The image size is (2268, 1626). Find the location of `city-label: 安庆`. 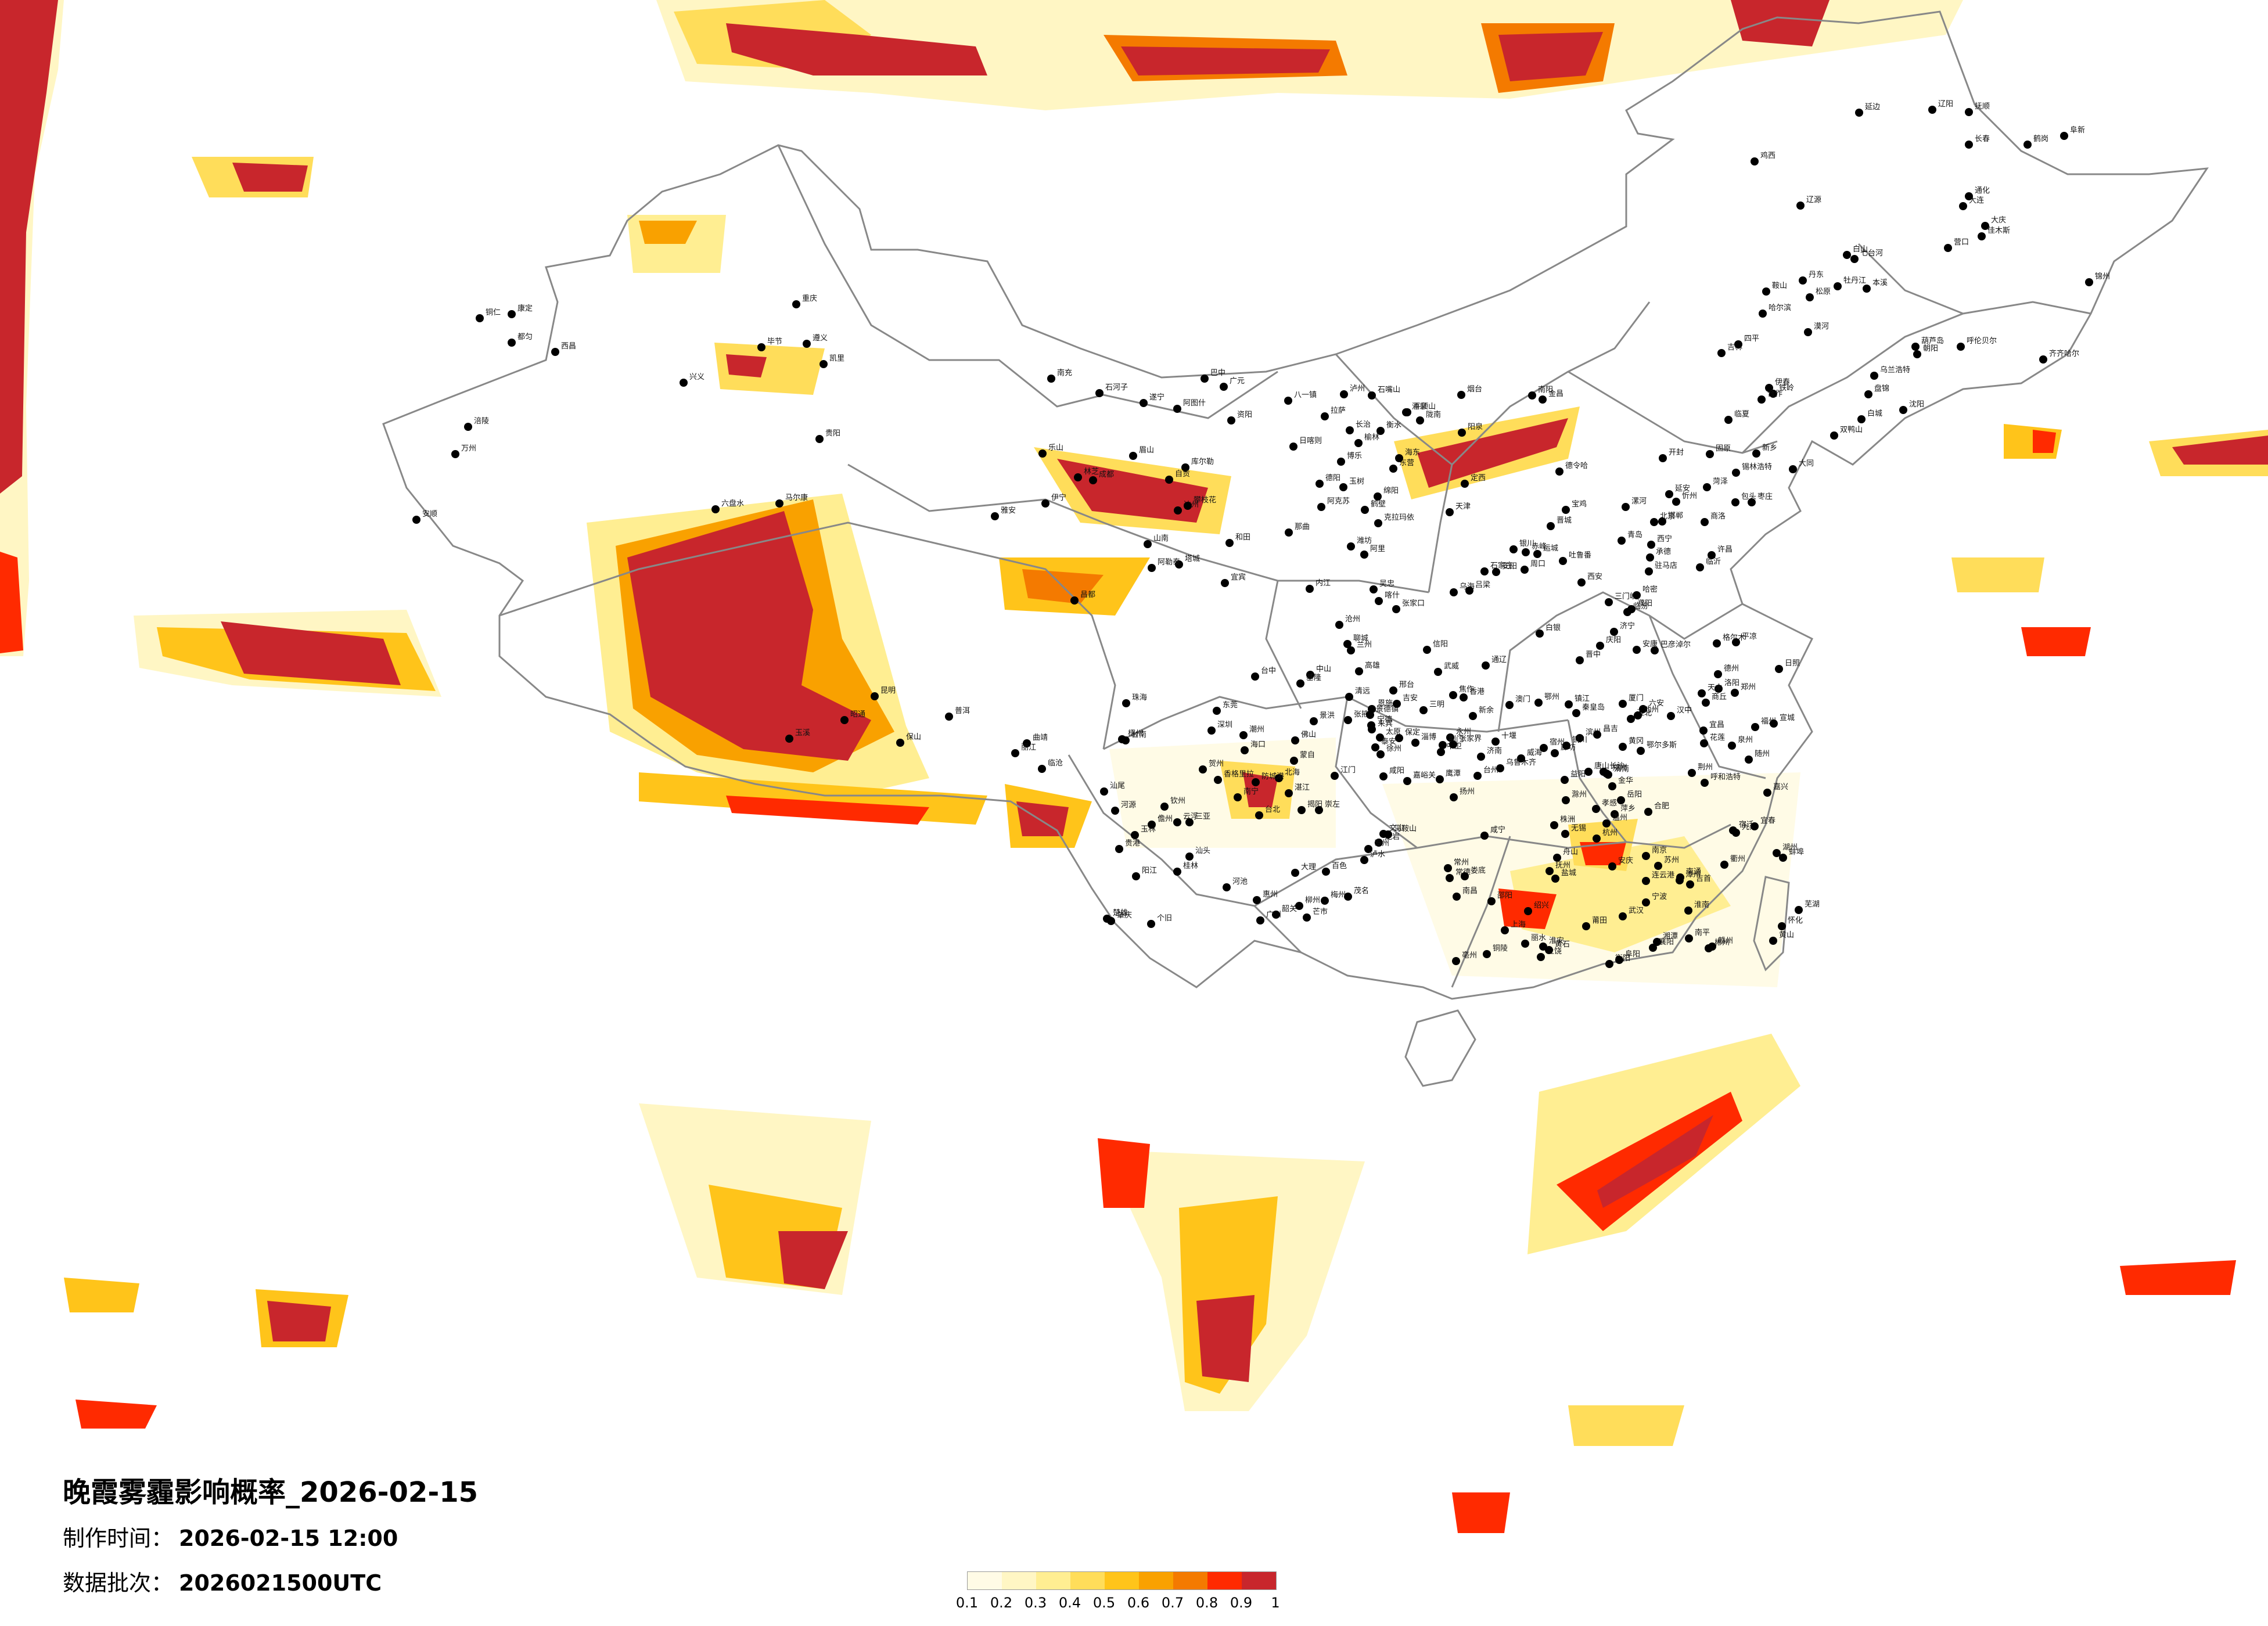

city-label: 安庆 is located at coordinates (1625, 861).